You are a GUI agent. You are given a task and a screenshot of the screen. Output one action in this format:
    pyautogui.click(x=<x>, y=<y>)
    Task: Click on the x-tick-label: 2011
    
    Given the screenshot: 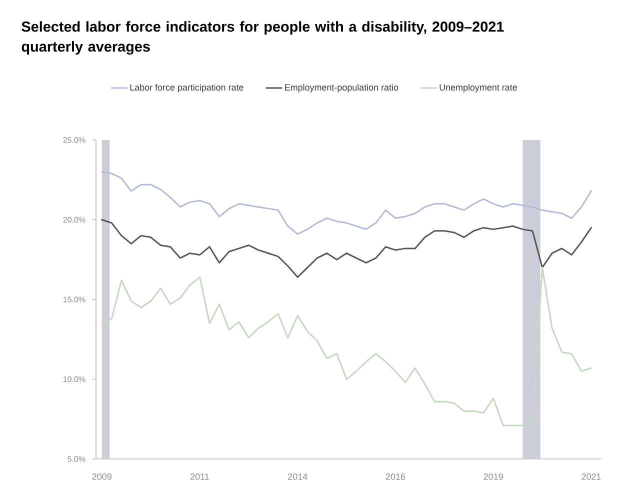 What is the action you would take?
    pyautogui.click(x=199, y=477)
    